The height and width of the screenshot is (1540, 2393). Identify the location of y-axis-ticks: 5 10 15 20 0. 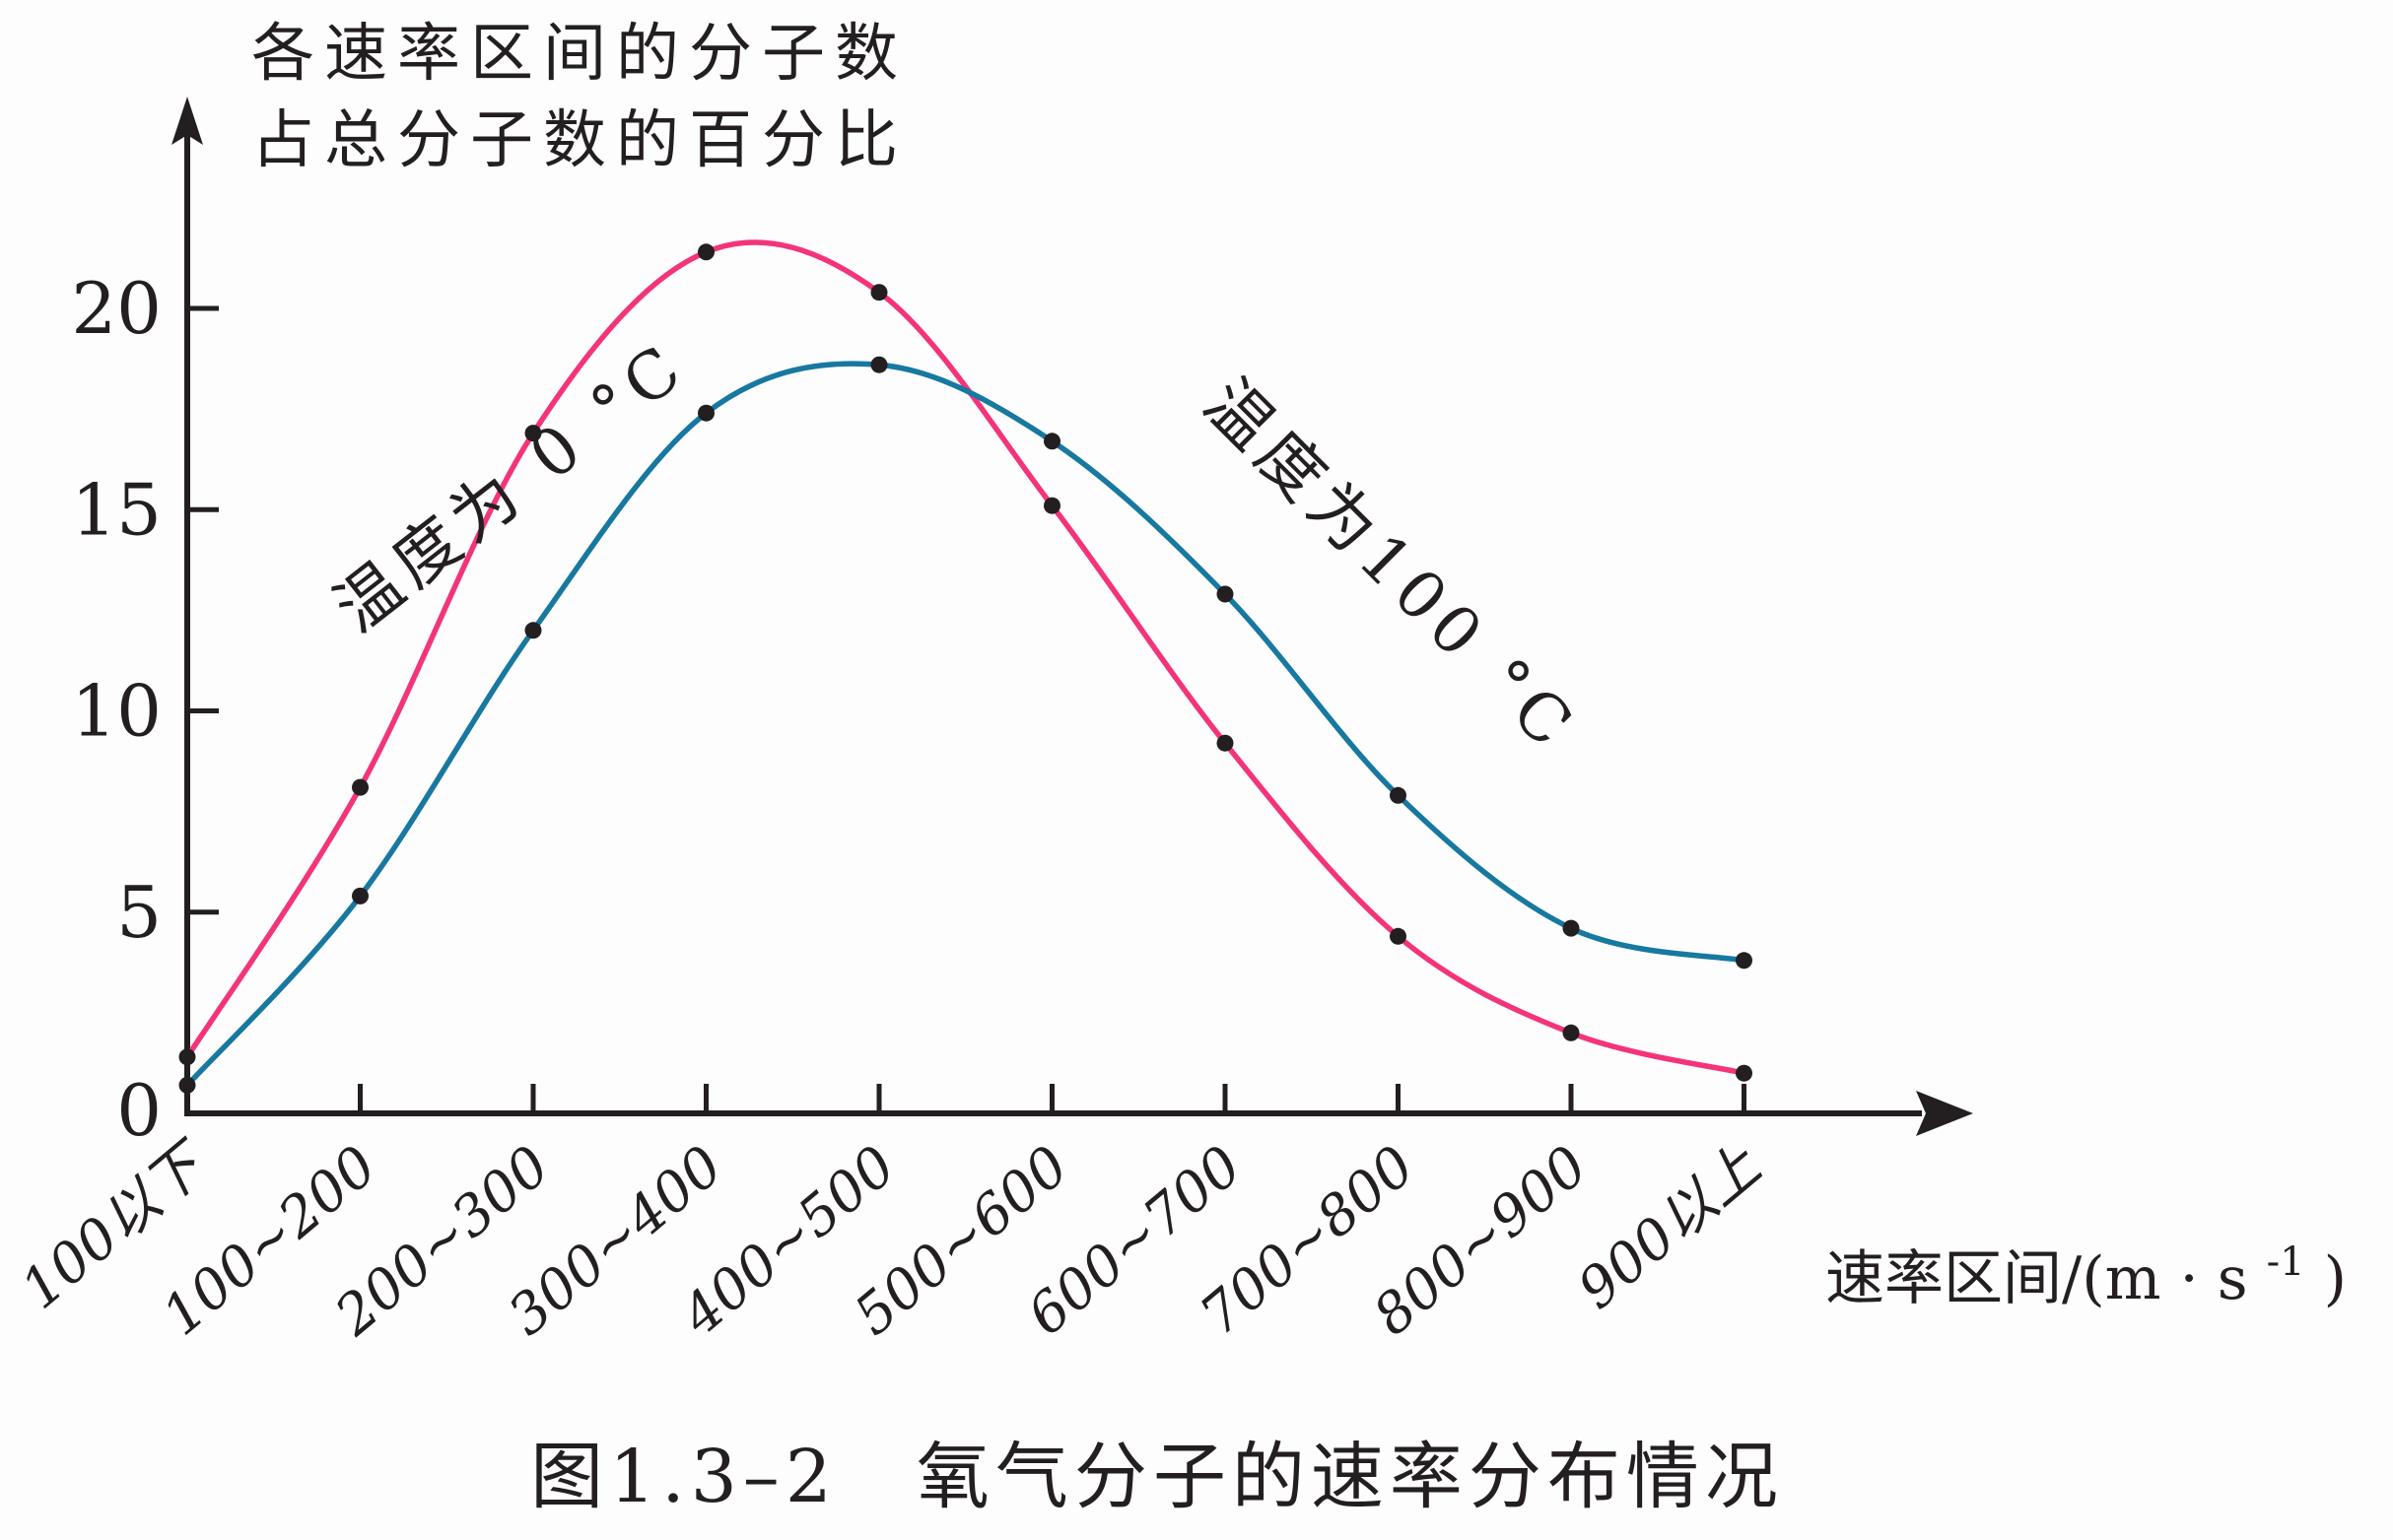
(145, 710).